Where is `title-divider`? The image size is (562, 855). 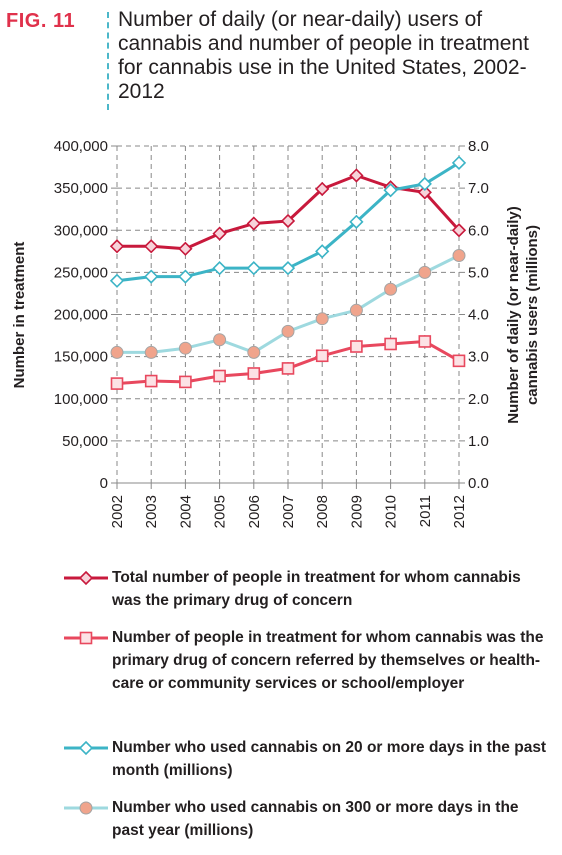 title-divider is located at coordinates (108, 61).